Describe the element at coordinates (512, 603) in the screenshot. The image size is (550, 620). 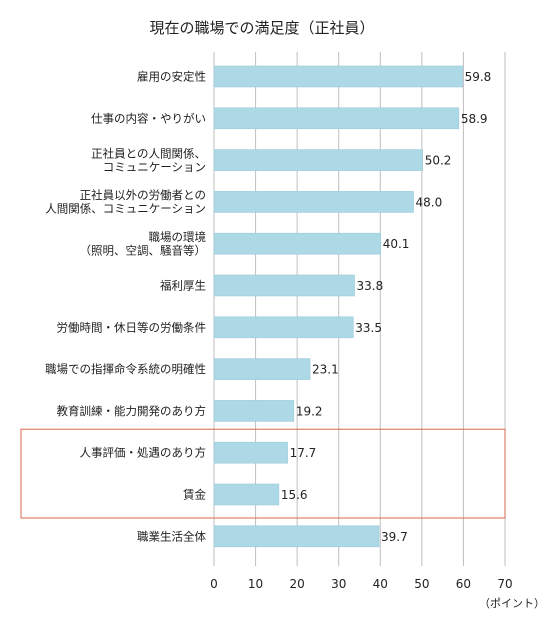
I see `x-axis-unit: （ポイント）` at that location.